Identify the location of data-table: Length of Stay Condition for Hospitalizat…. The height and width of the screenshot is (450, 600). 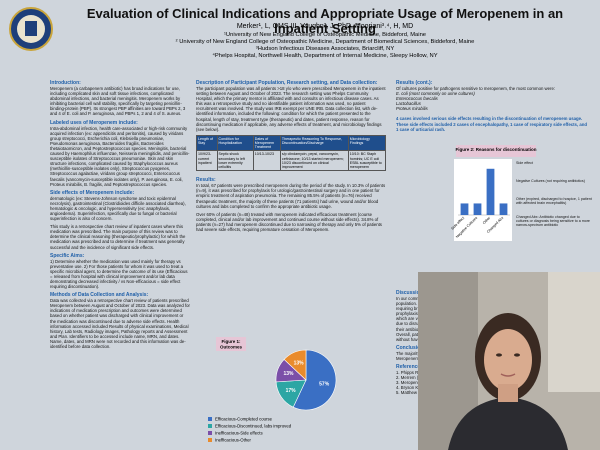
(291, 153).